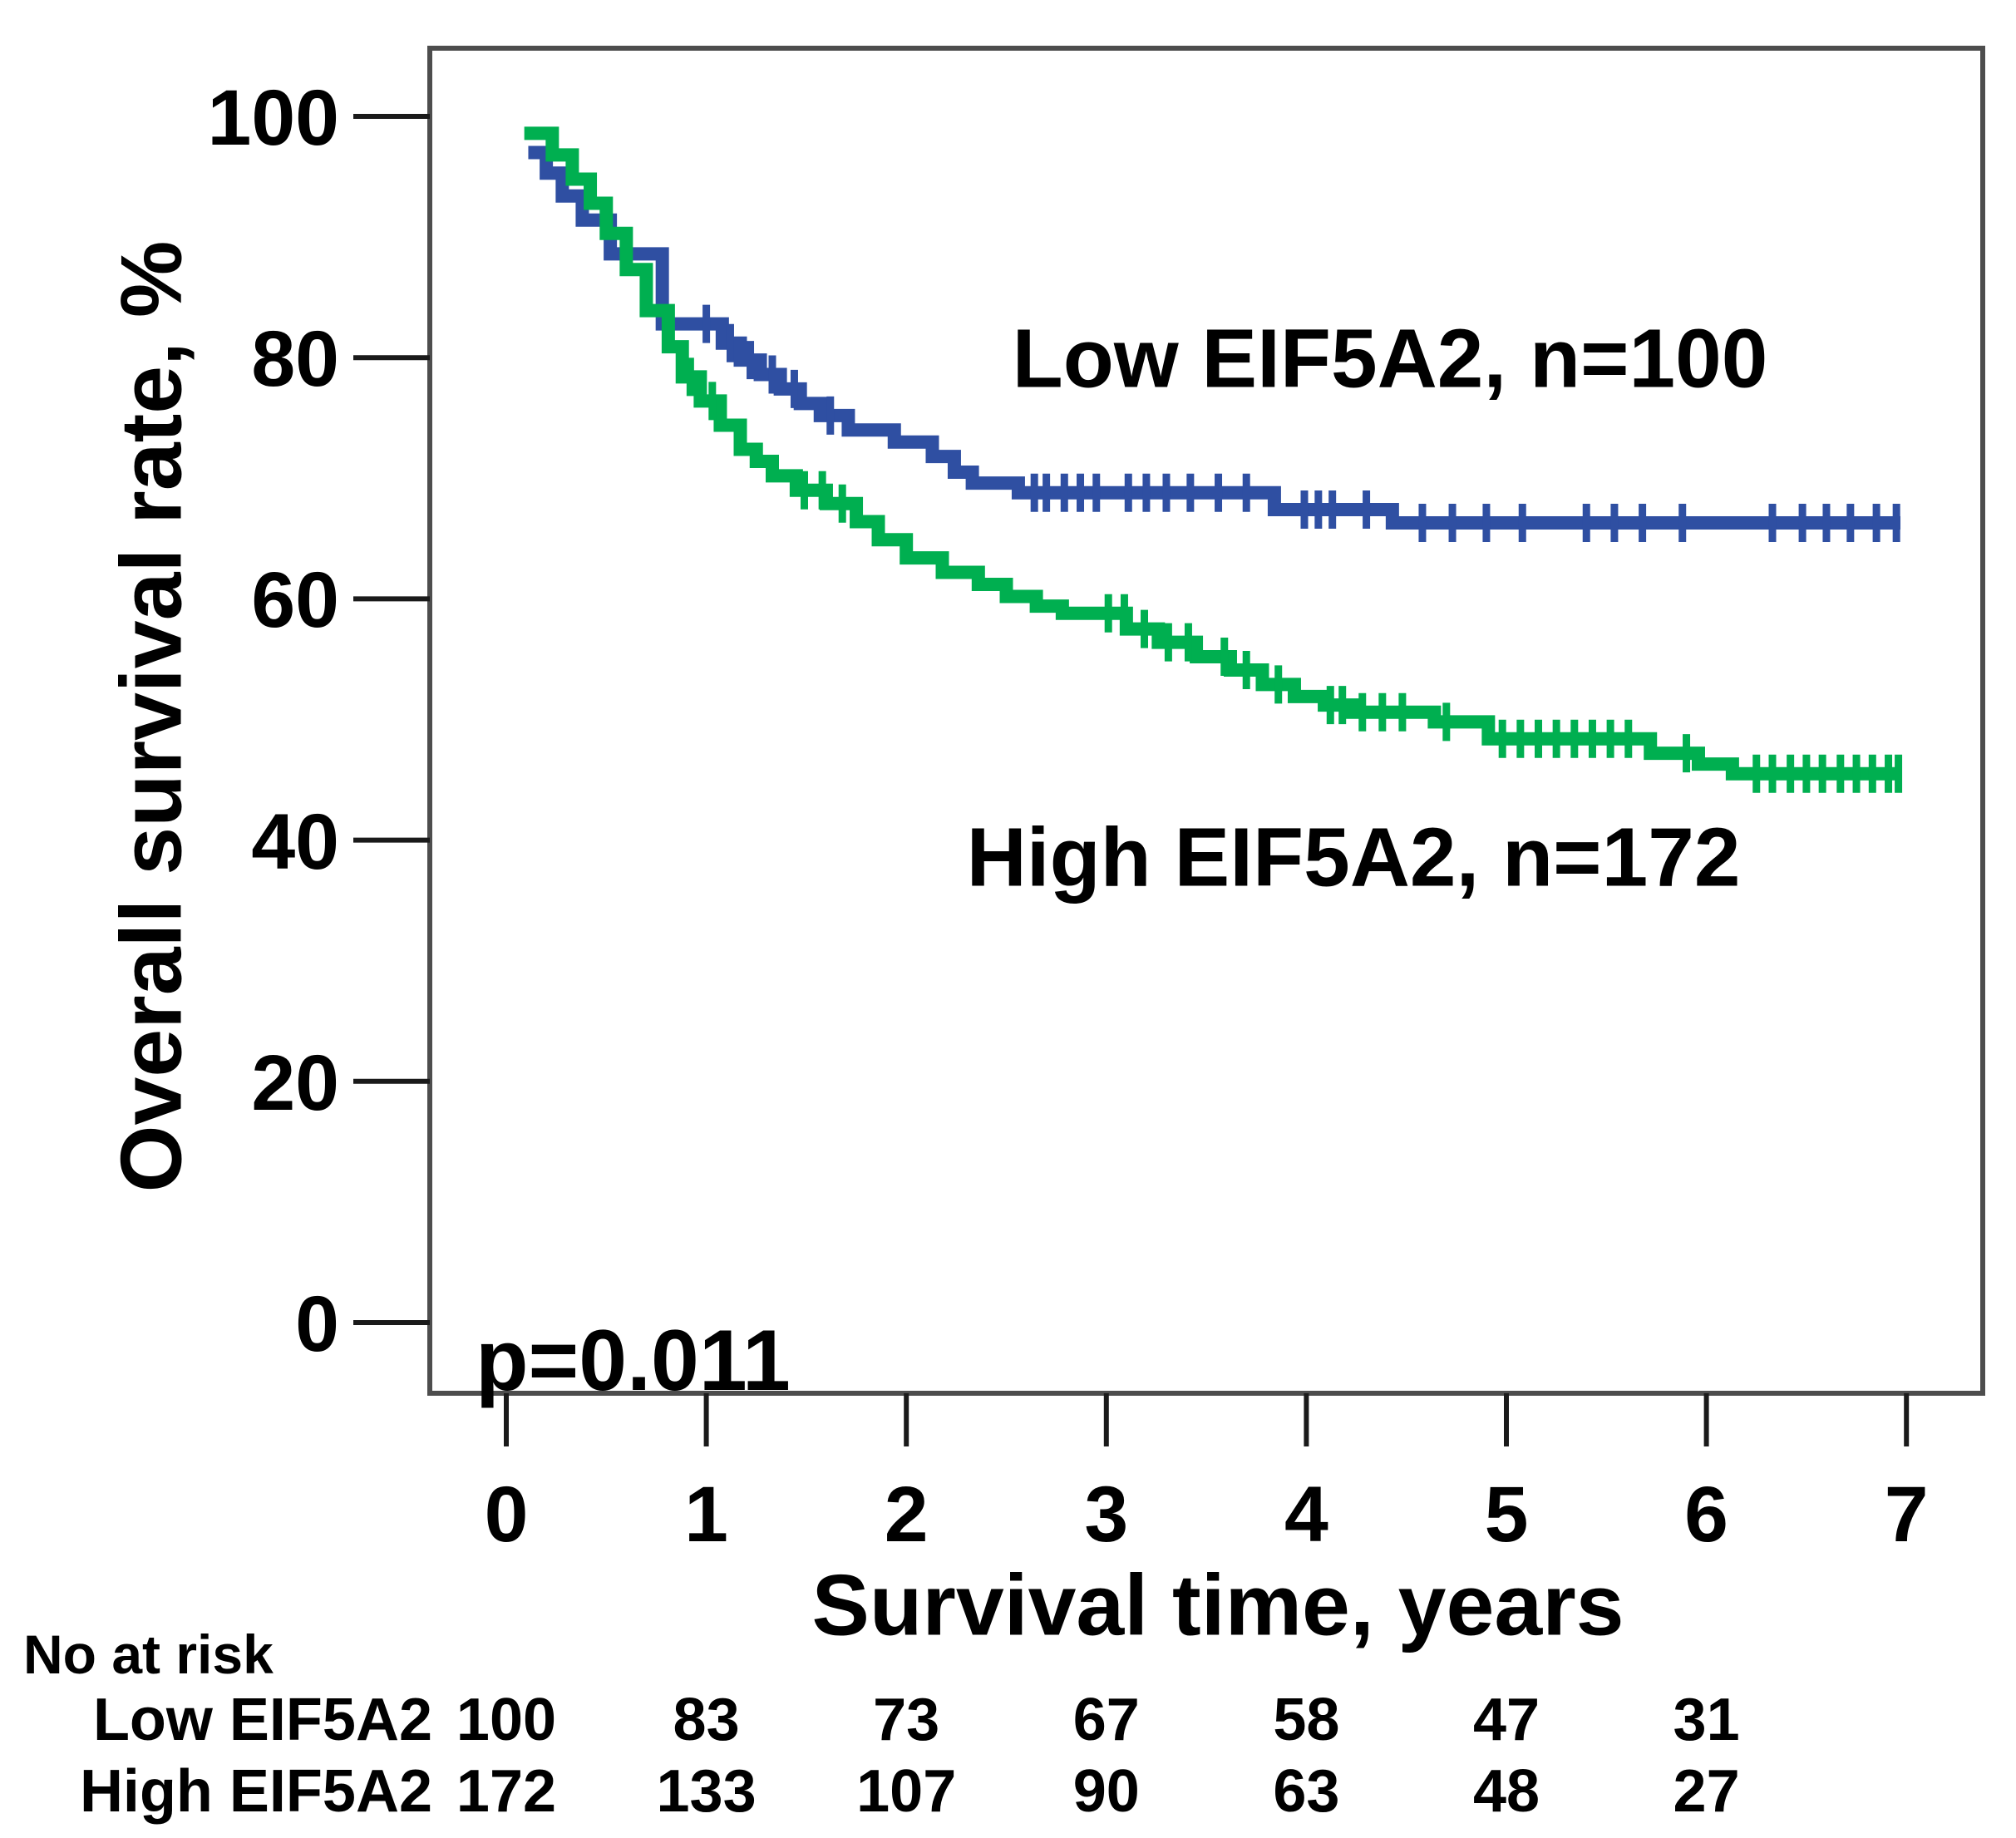 The height and width of the screenshot is (1838, 2016). Describe the element at coordinates (1306, 1515) in the screenshot. I see `x-tick-label: 4` at that location.